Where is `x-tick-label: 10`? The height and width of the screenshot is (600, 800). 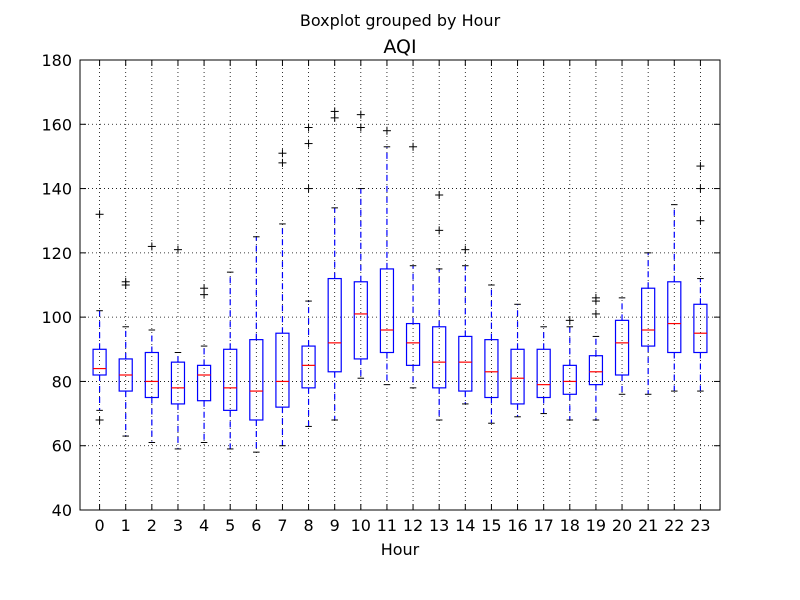 x-tick-label: 10 is located at coordinates (361, 525).